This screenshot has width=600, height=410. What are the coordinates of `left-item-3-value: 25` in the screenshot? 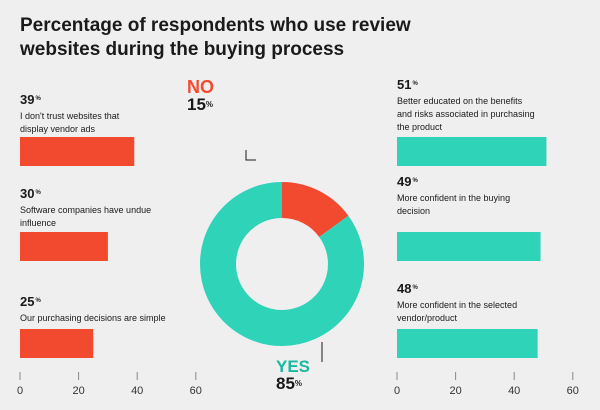 It's located at (27, 301).